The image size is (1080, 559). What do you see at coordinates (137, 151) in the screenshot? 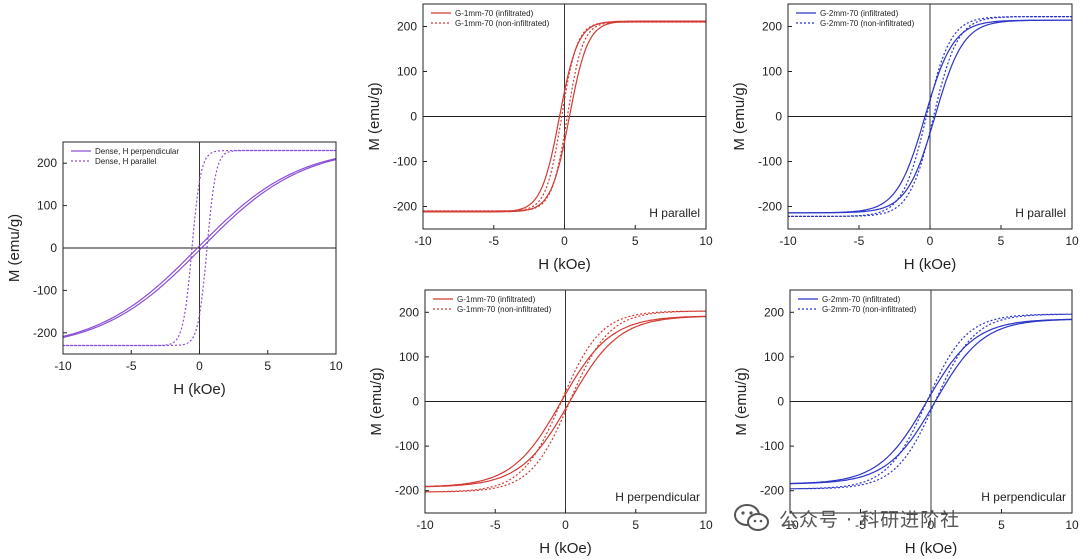
I see `legend-label: Dense, H perpendicular` at bounding box center [137, 151].